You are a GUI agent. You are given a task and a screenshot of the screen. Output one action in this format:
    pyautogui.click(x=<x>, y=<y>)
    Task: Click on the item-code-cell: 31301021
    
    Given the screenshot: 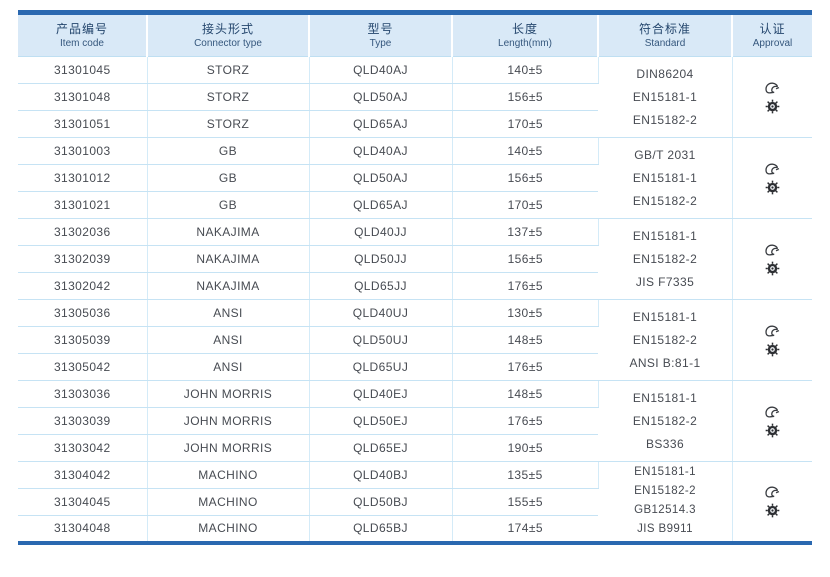 What is the action you would take?
    pyautogui.click(x=83, y=205)
    